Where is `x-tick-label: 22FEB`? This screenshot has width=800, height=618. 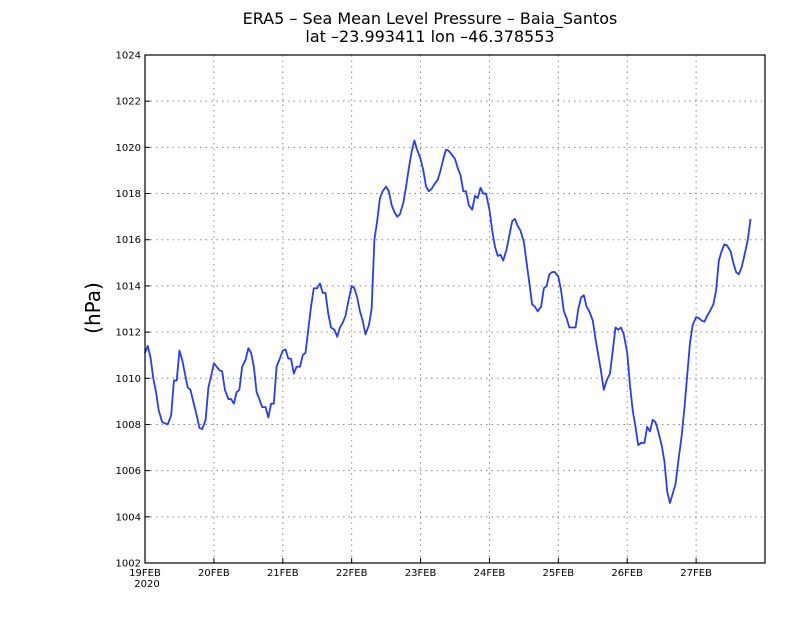
x-tick-label: 22FEB is located at coordinates (352, 573).